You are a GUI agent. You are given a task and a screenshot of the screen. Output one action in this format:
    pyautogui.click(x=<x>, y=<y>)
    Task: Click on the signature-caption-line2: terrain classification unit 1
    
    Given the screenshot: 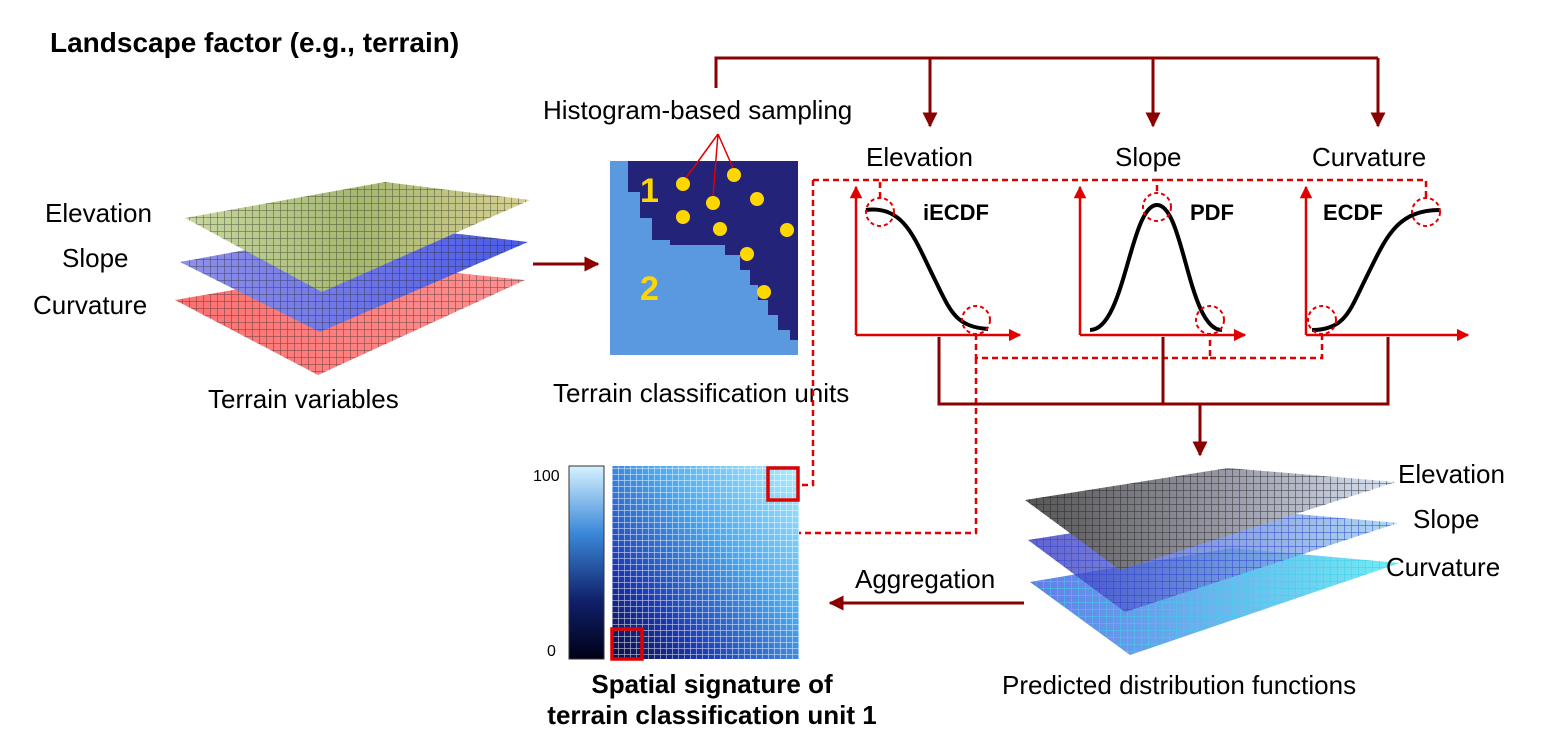 What is the action you would take?
    pyautogui.click(x=711, y=715)
    